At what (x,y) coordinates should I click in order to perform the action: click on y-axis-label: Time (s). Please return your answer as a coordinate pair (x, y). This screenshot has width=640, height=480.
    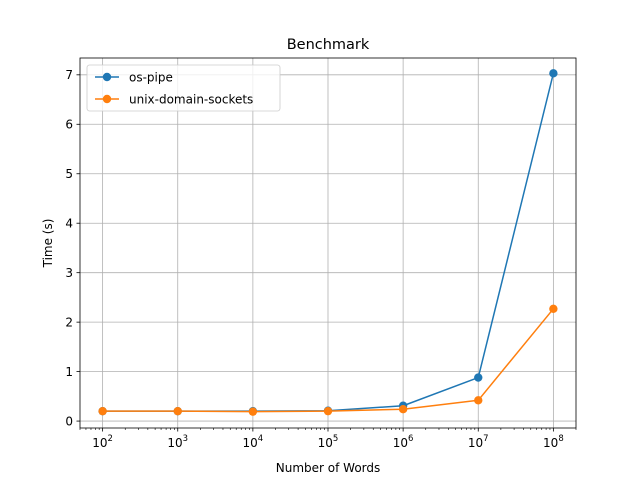
    Looking at the image, I should click on (48, 244).